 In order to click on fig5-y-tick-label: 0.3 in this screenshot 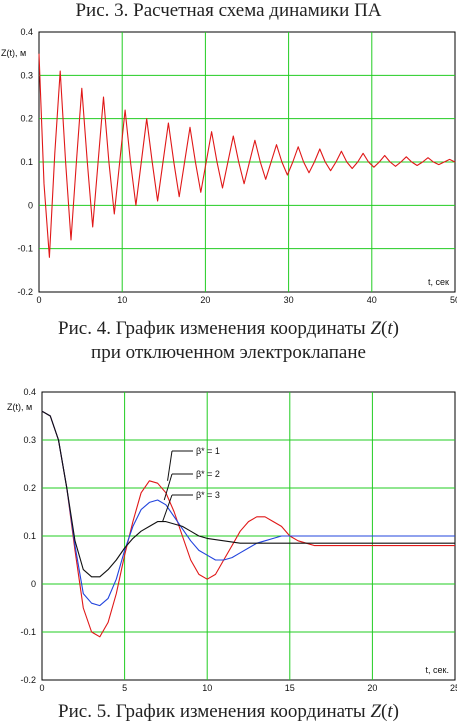, I will do `click(29, 440)`.